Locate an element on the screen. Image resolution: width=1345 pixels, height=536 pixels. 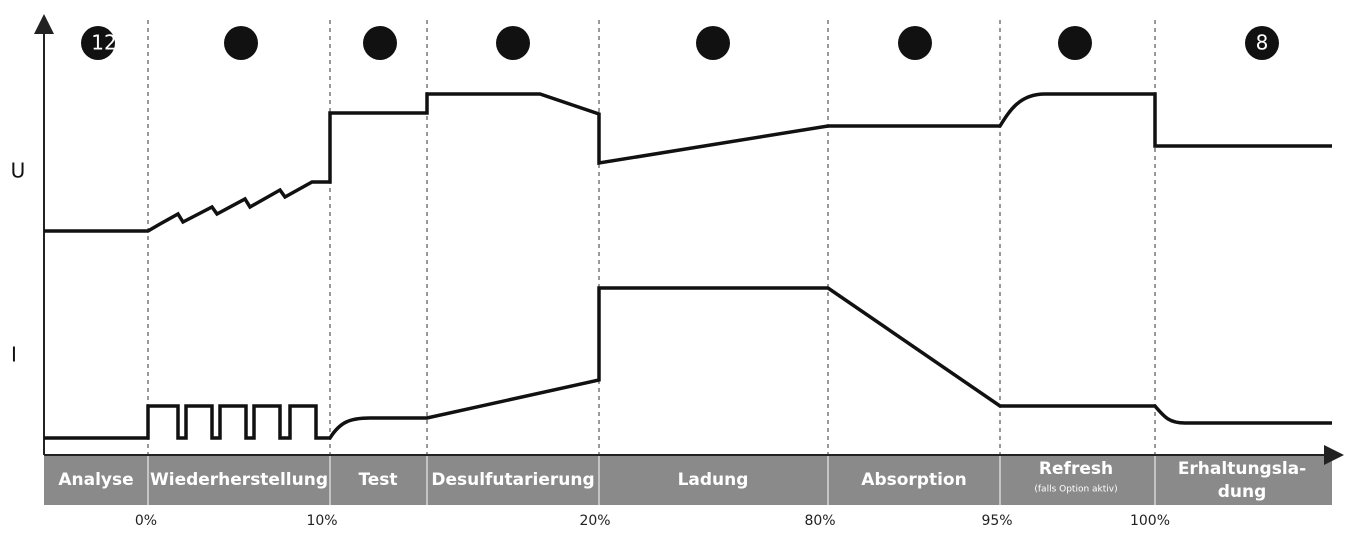
phase-label: Refresh is located at coordinates (1076, 469).